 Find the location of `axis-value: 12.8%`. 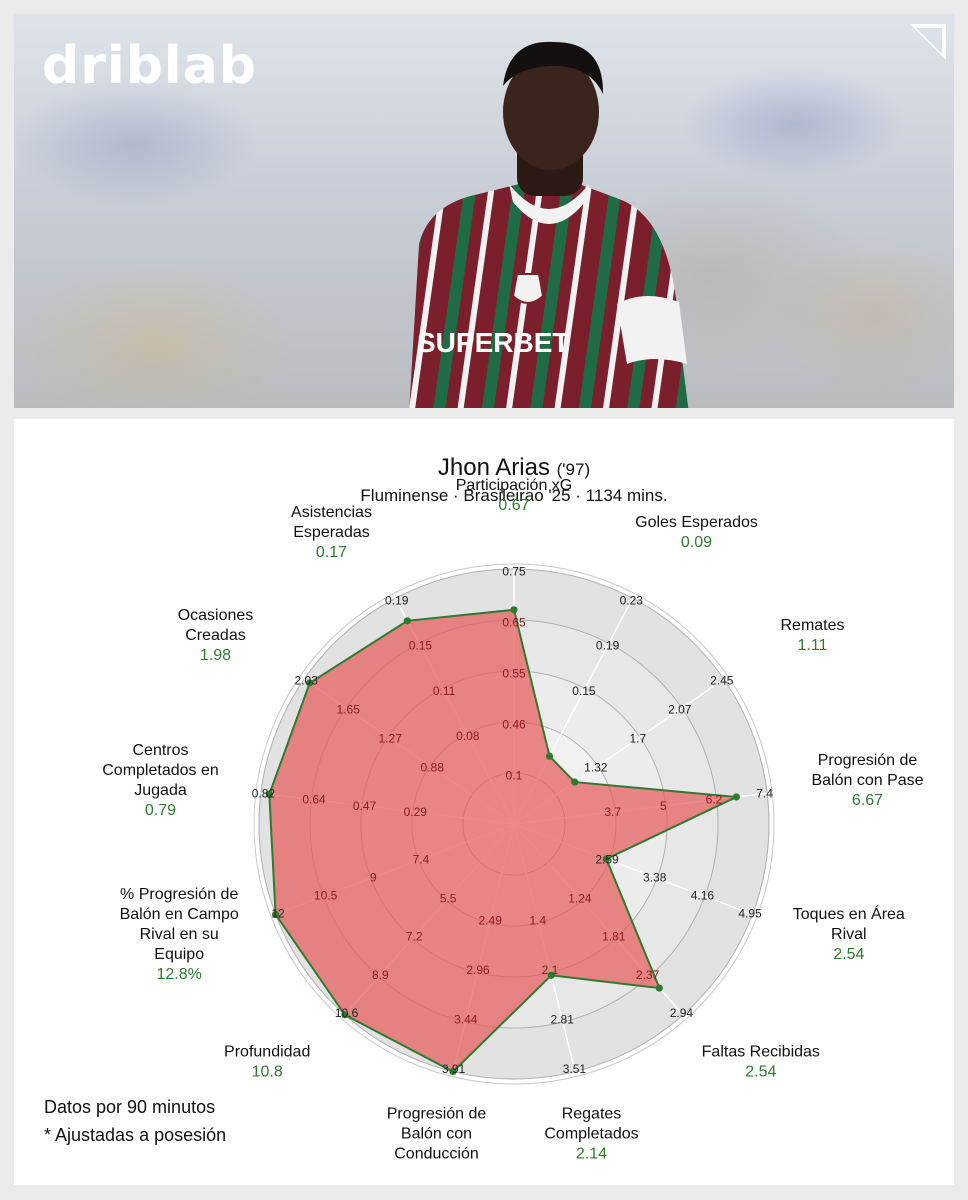

axis-value: 12.8% is located at coordinates (179, 974).